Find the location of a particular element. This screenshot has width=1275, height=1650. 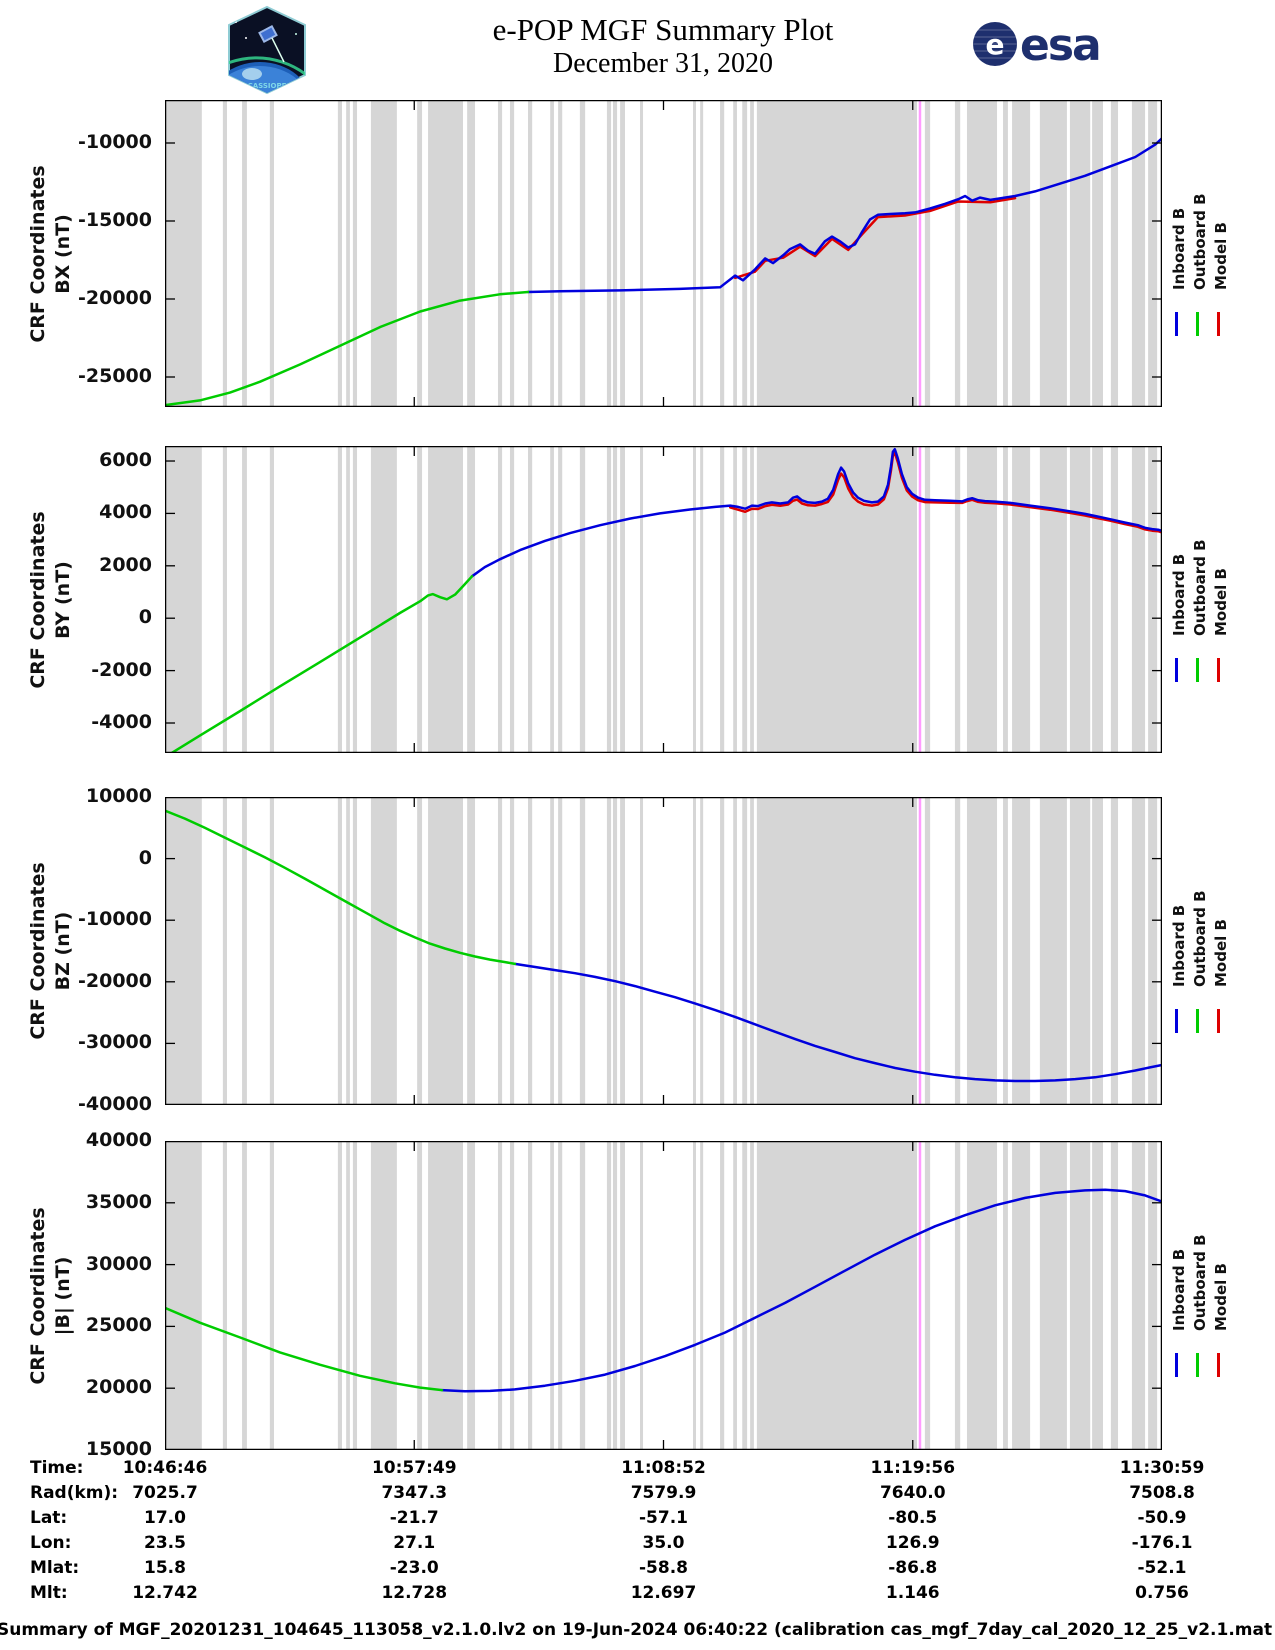

plot-bx is located at coordinates (663, 253).